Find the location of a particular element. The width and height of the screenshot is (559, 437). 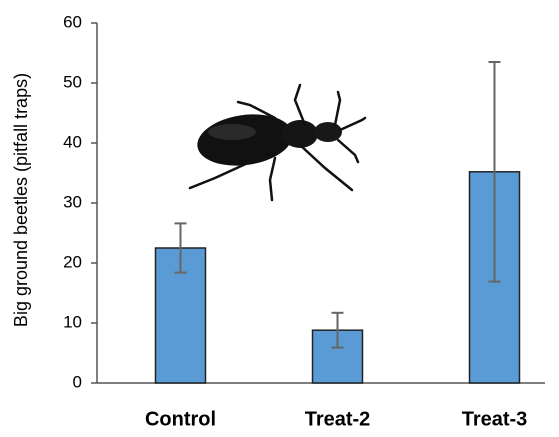

y-tick-label: 20 is located at coordinates (72, 261).